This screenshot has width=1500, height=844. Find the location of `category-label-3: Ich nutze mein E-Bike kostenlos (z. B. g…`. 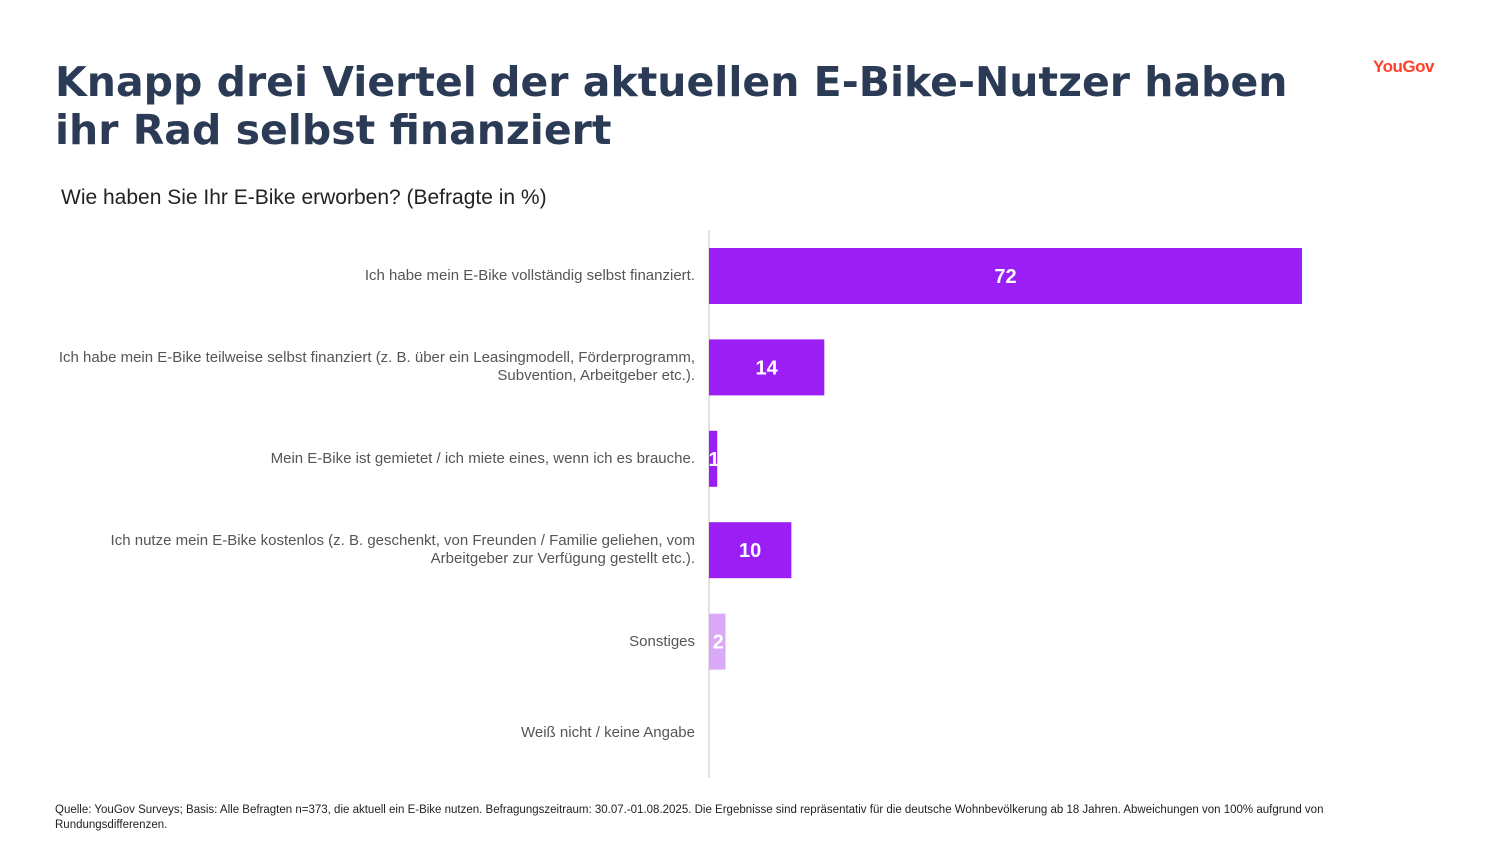

category-label-3: Ich nutze mein E-Bike kostenlos (z. B. g… is located at coordinates (402, 550).